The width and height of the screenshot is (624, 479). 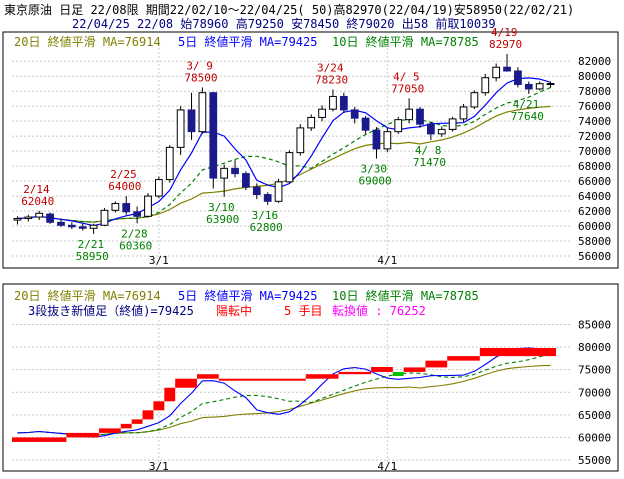 I want to click on annotation-date: 2/21, so click(x=91, y=244).